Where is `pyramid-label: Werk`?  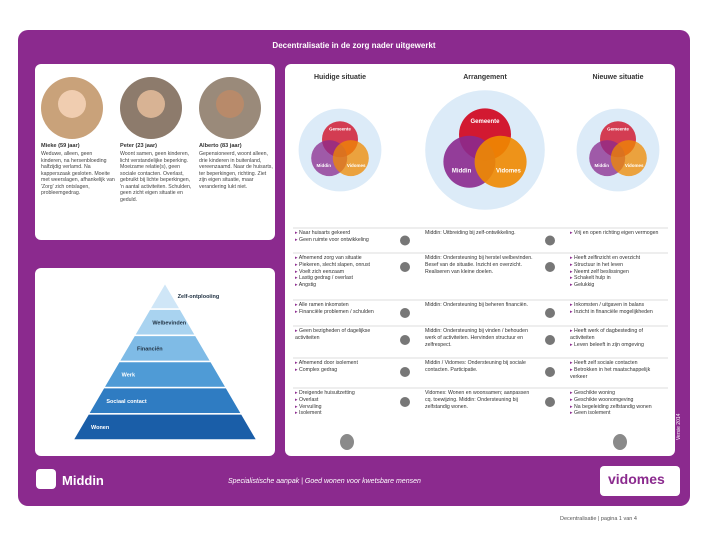 pyramid-label: Werk is located at coordinates (129, 376).